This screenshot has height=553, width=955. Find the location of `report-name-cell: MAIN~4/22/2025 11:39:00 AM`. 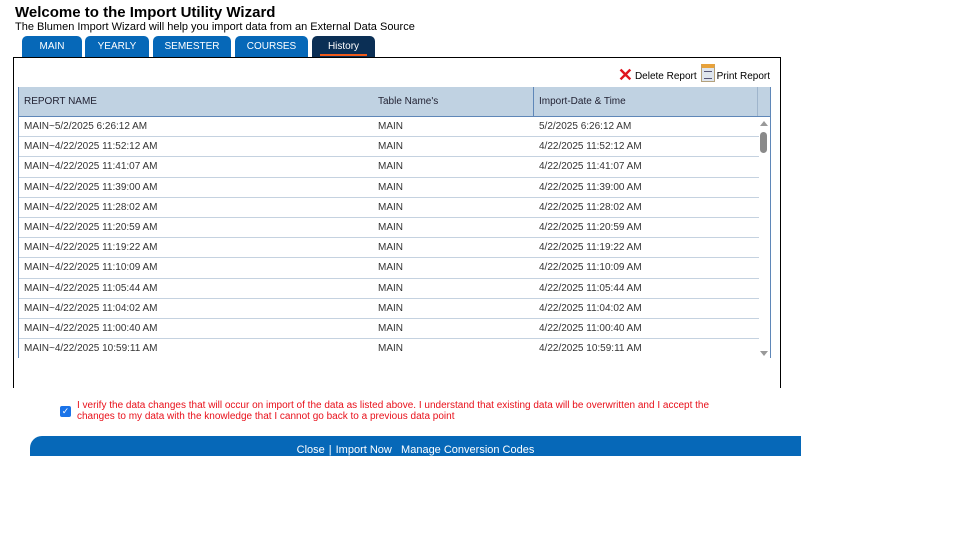

report-name-cell: MAIN~4/22/2025 11:39:00 AM is located at coordinates (91, 187).